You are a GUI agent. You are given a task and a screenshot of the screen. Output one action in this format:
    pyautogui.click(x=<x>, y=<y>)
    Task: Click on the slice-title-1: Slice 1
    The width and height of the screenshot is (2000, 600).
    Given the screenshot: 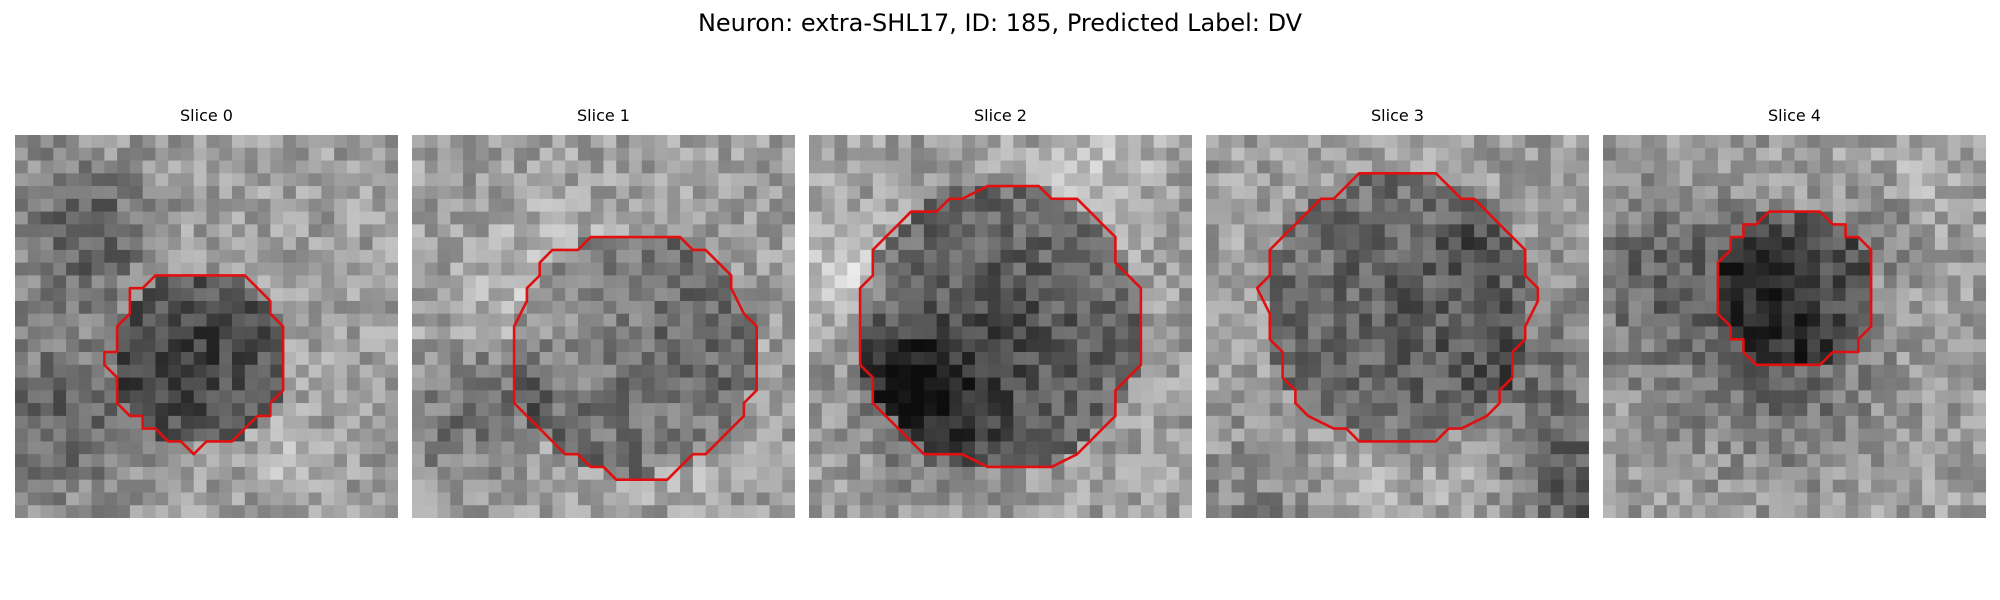 What is the action you would take?
    pyautogui.click(x=603, y=115)
    